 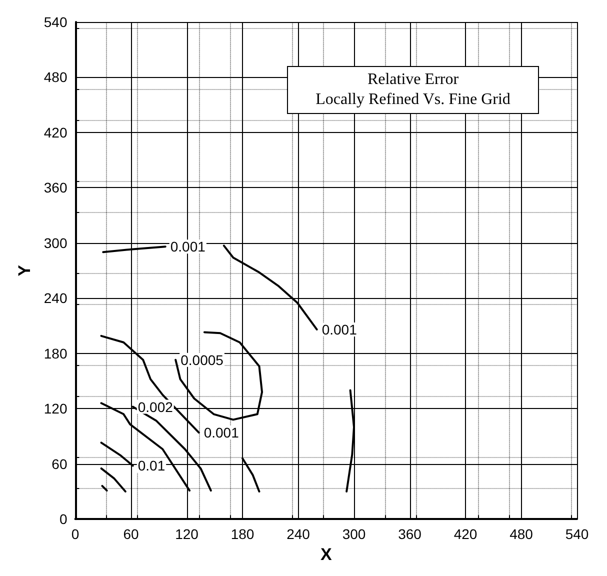 What do you see at coordinates (156, 406) in the screenshot?
I see `series-label: 0.002` at bounding box center [156, 406].